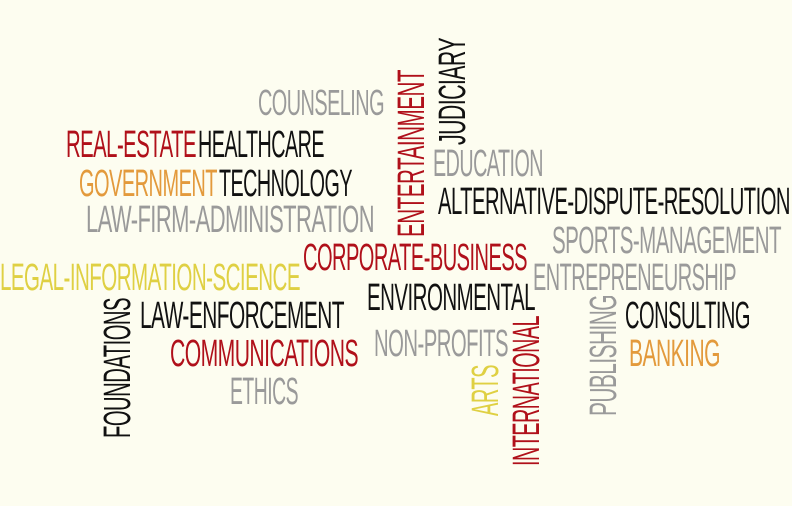  Describe the element at coordinates (286, 184) in the screenshot. I see `word-technology: TECHNOLOGY` at that location.